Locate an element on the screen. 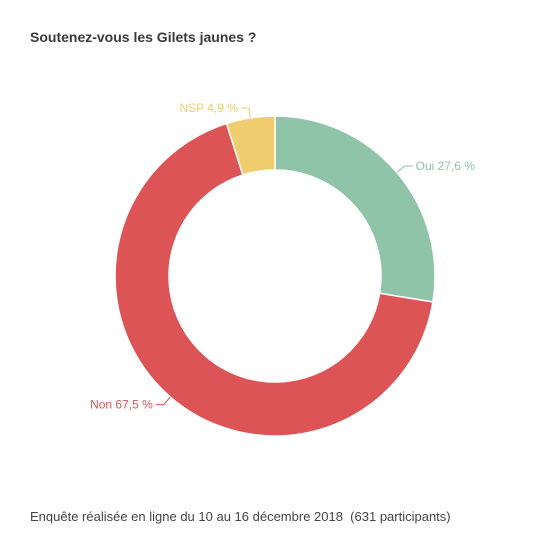  leader-line-nsp is located at coordinates (245, 112).